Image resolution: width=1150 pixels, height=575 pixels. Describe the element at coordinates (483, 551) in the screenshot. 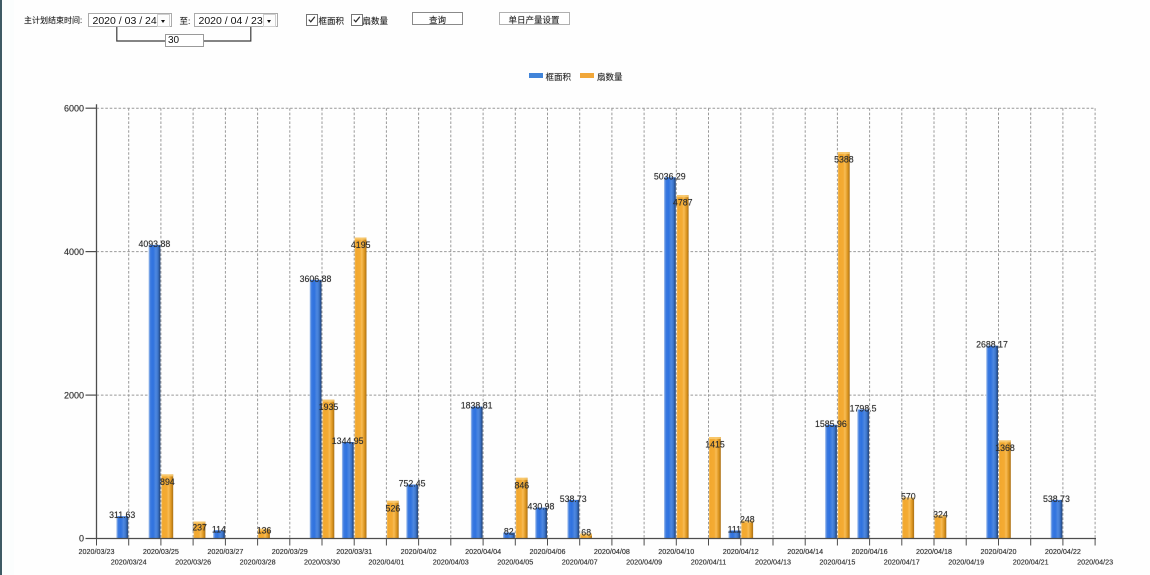

I see `svg-text: 2020/04/04` at that location.